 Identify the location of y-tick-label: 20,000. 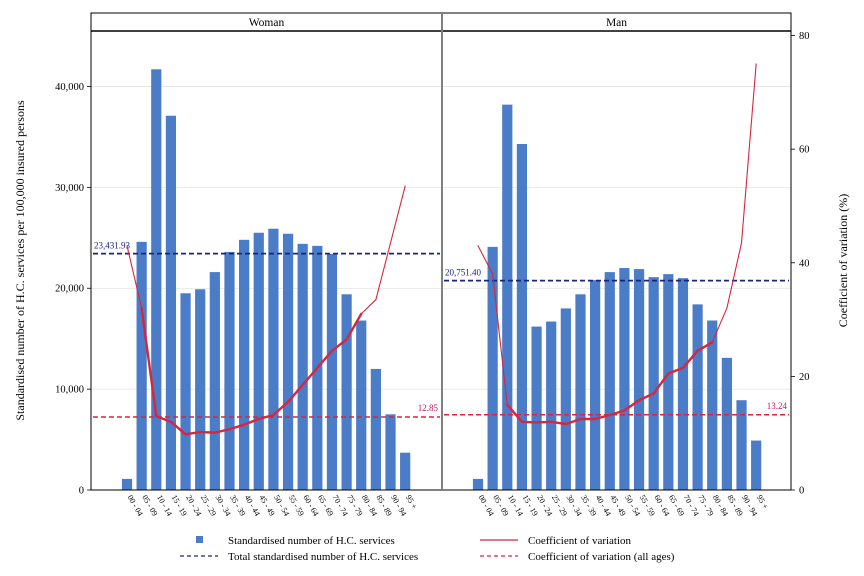
(69, 289).